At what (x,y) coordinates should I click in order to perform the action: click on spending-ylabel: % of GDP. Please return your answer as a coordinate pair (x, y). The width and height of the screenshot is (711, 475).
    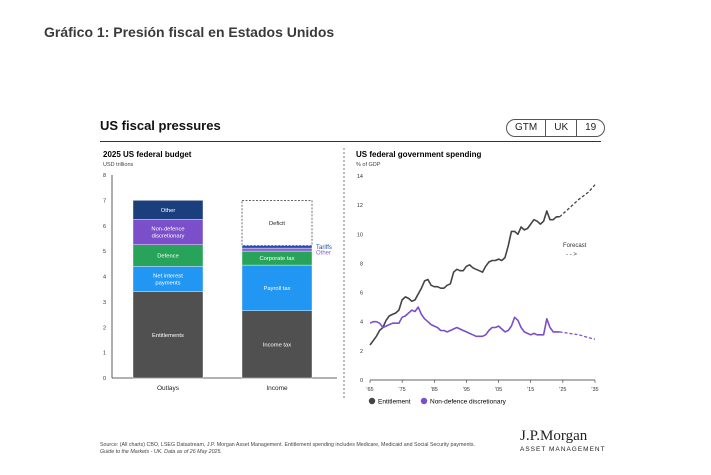
    Looking at the image, I should click on (368, 165).